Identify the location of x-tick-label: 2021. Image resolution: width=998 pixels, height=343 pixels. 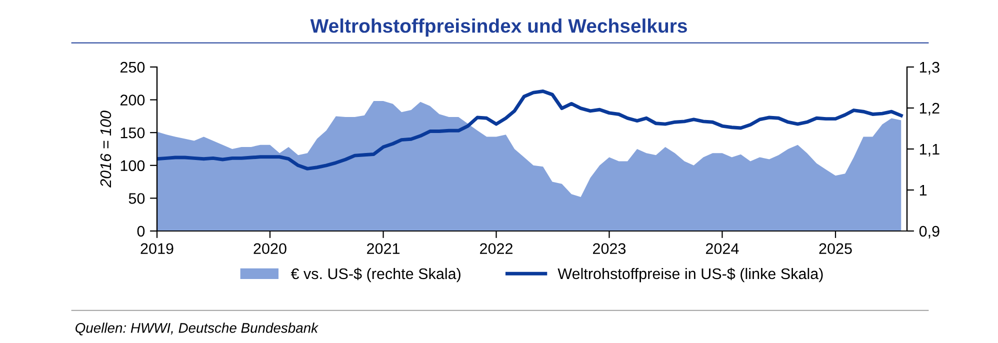
(383, 248).